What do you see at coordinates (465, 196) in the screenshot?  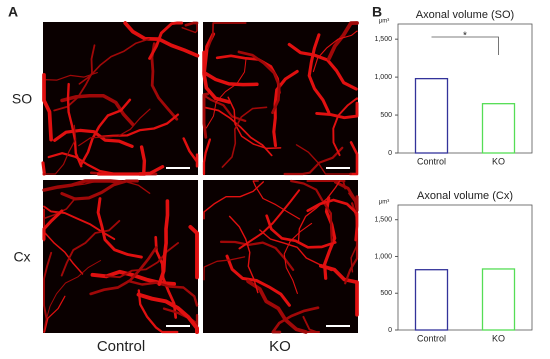 I see `chart-title: Axonal volume (Cx)` at bounding box center [465, 196].